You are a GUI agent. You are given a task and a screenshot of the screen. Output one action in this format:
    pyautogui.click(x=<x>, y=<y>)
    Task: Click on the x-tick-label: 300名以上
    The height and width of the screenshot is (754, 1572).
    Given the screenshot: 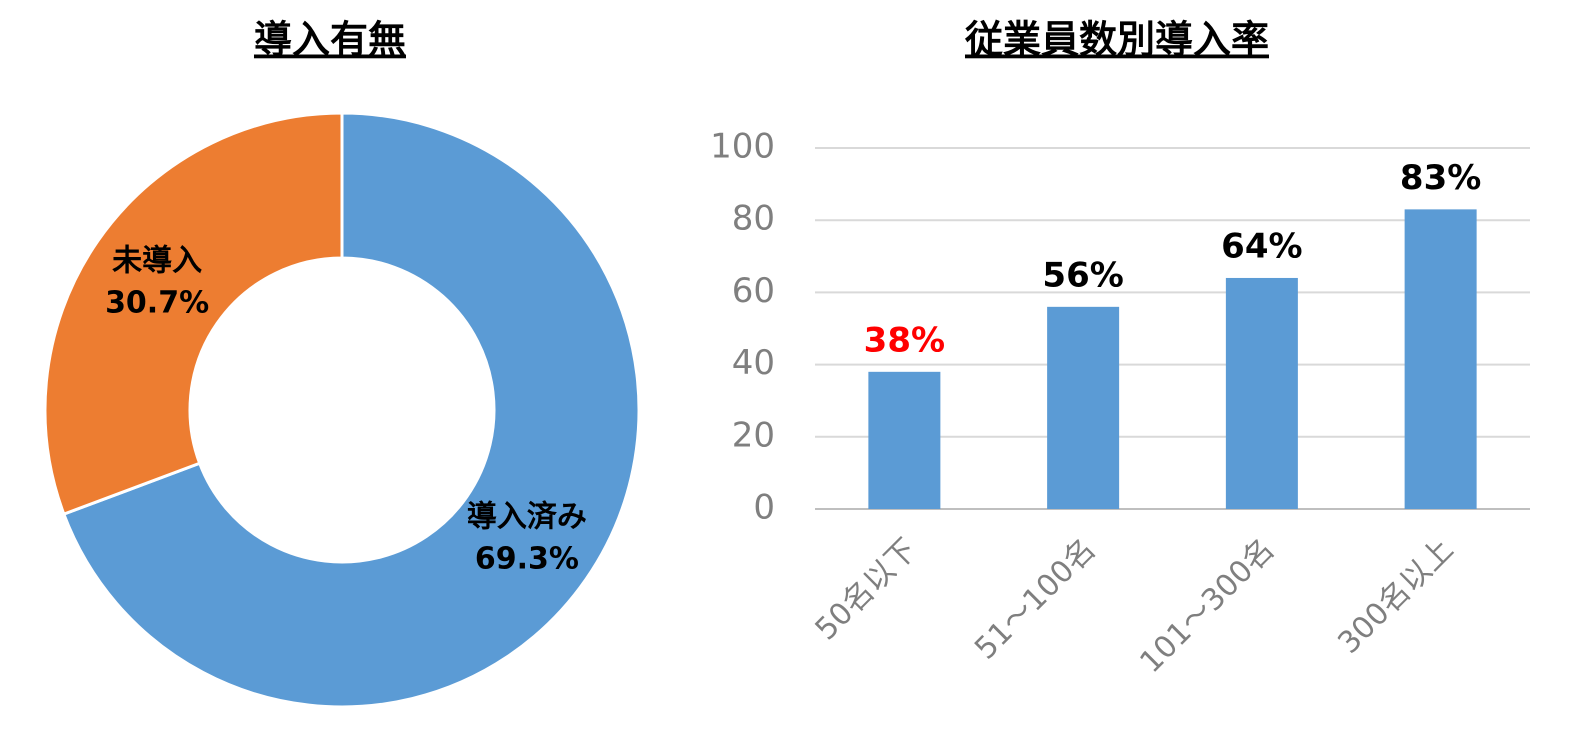 What is the action you would take?
    pyautogui.click(x=1395, y=596)
    